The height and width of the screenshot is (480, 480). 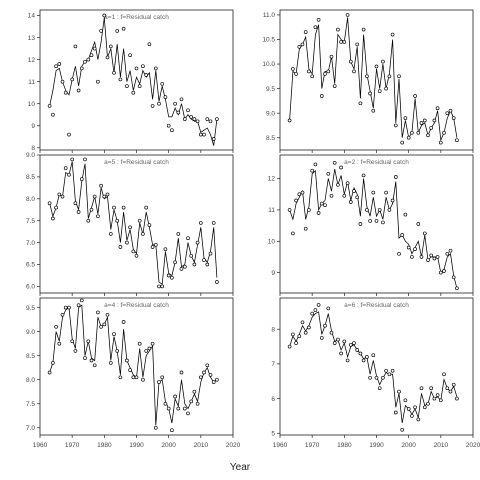 What do you see at coordinates (273, 273) in the screenshot?
I see `y-tick-label: 9` at bounding box center [273, 273].